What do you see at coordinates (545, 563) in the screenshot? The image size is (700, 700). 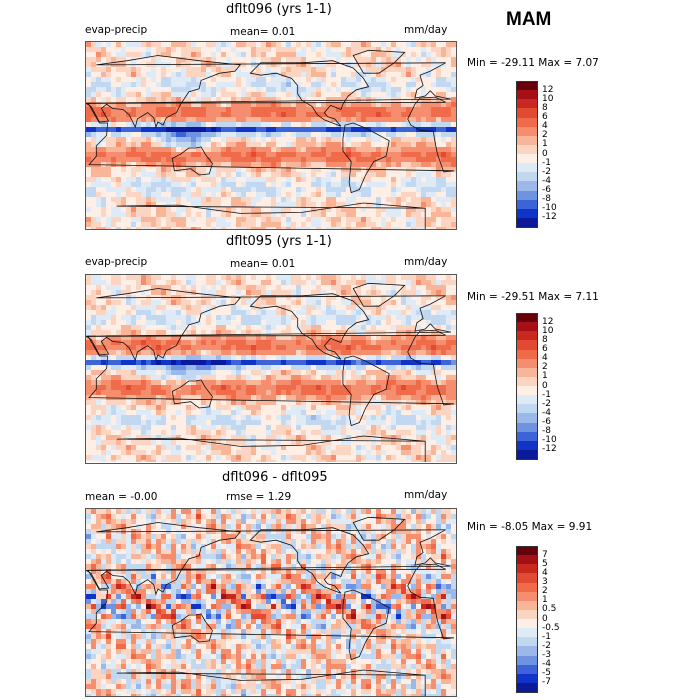 I see `colorbar-tick-label: 5` at bounding box center [545, 563].